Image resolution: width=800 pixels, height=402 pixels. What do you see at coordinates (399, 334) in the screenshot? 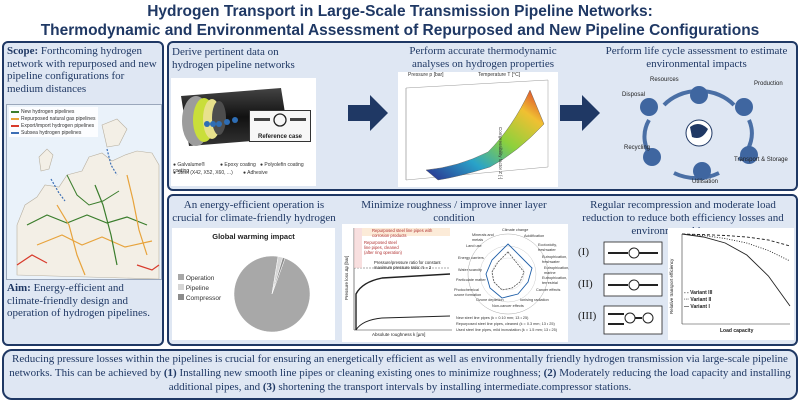
I see `roughness-xlabel: Absolute roughness k [µm]` at bounding box center [399, 334].